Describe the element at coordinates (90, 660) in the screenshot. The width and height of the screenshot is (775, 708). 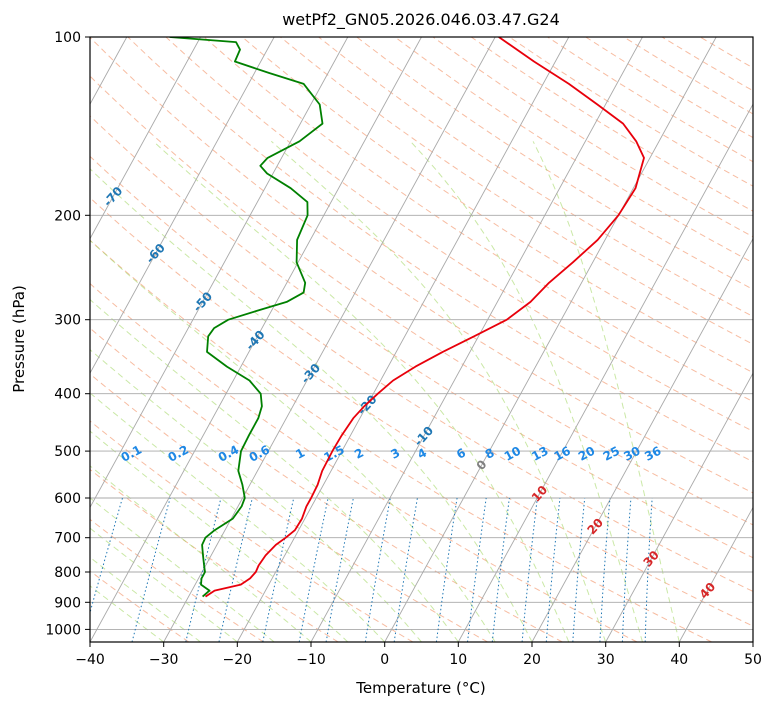
I see `x-tick-label: −40` at that location.